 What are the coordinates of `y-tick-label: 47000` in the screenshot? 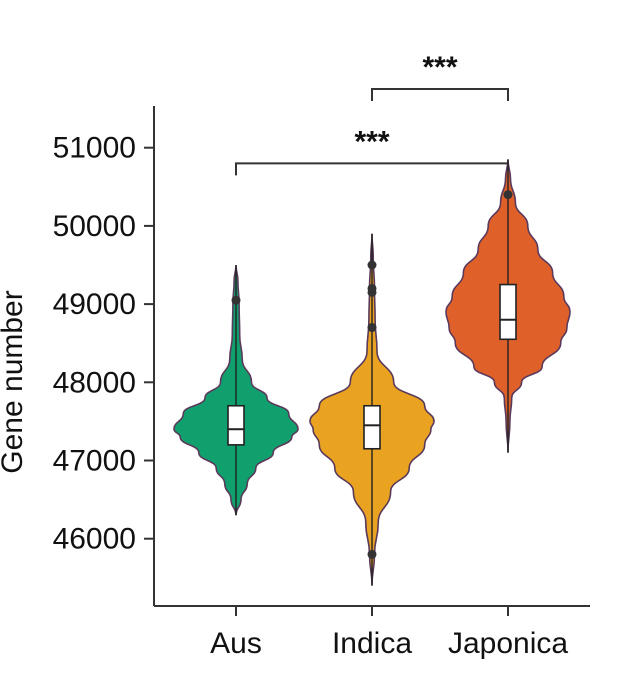 It's located at (94, 461).